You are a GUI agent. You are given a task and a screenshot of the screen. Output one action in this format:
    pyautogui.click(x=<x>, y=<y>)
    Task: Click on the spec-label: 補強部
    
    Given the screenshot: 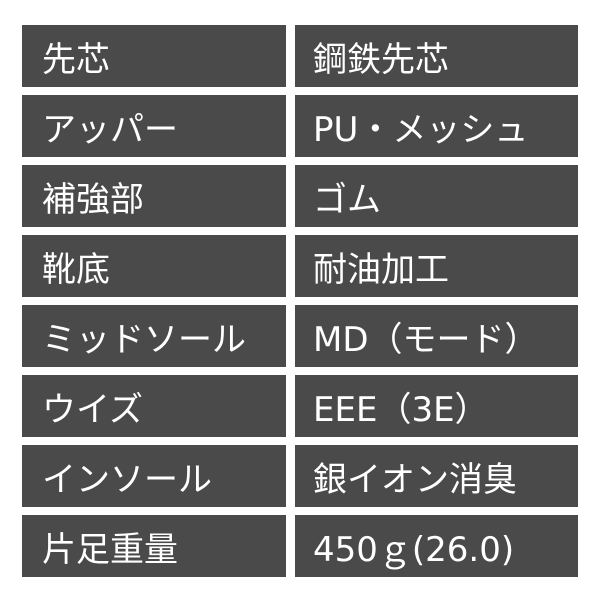 What is the action you would take?
    pyautogui.click(x=154, y=196)
    